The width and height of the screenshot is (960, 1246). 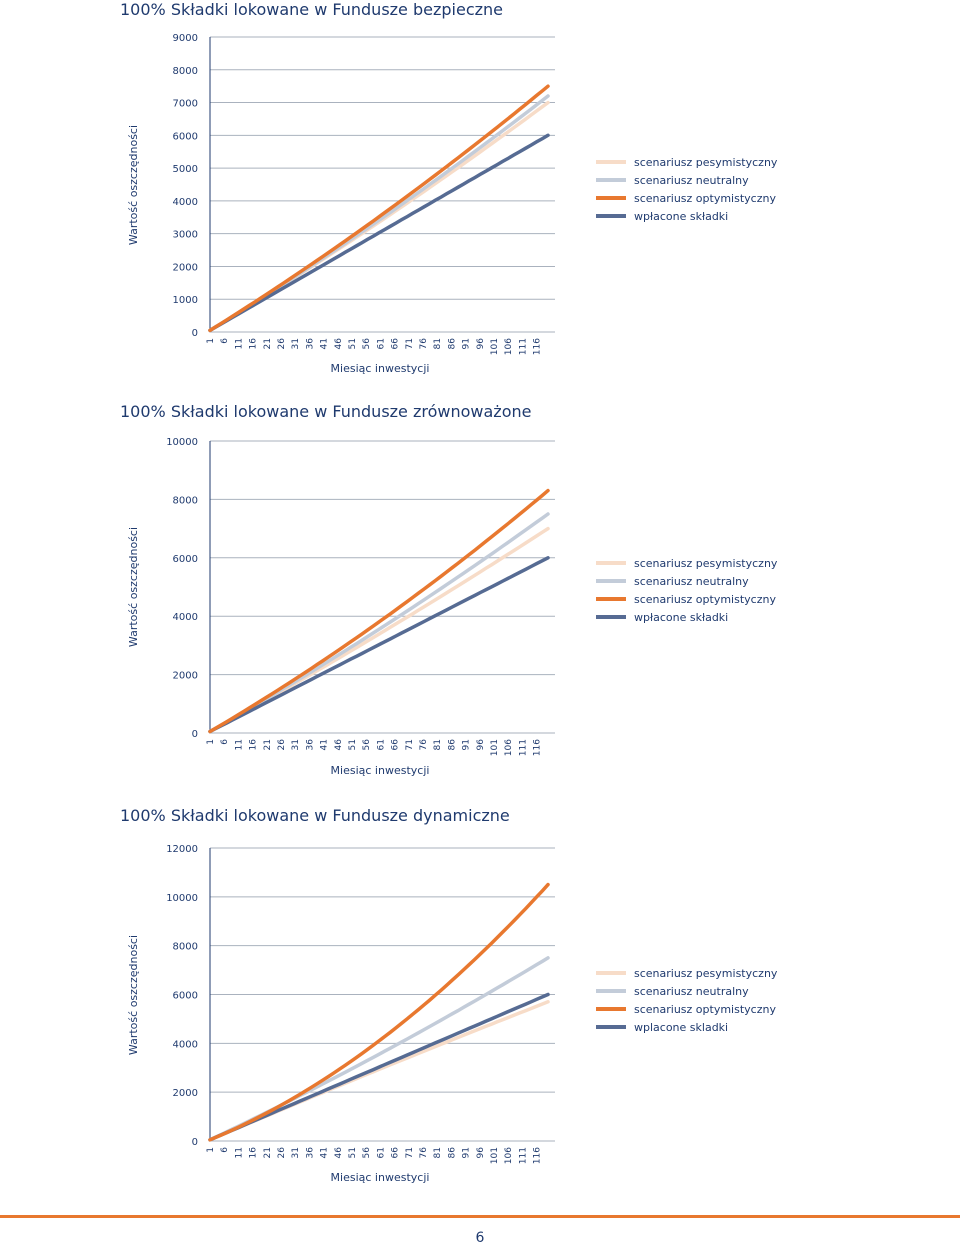 I want to click on x-tick-label: 46, so click(x=339, y=344).